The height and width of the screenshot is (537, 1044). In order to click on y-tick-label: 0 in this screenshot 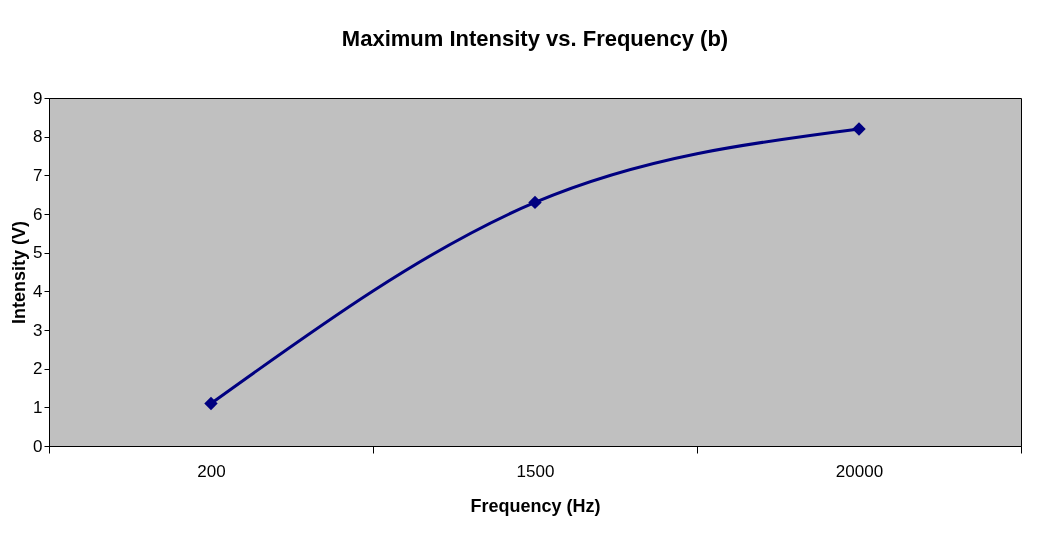, I will do `click(38, 446)`.